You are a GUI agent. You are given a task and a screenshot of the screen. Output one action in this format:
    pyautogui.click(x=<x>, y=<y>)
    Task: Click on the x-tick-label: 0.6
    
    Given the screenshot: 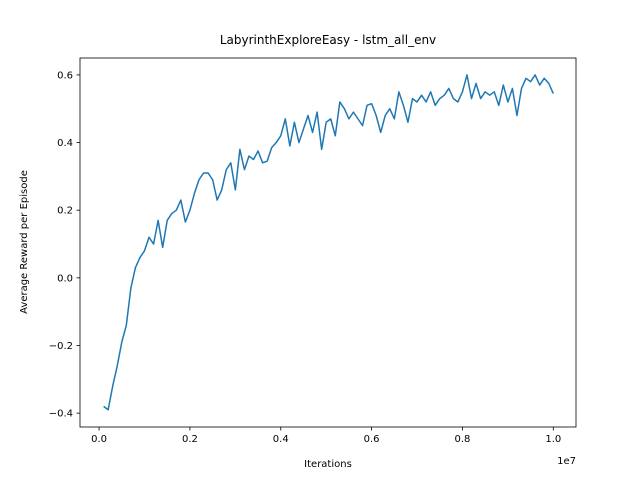 What is the action you would take?
    pyautogui.click(x=372, y=439)
    